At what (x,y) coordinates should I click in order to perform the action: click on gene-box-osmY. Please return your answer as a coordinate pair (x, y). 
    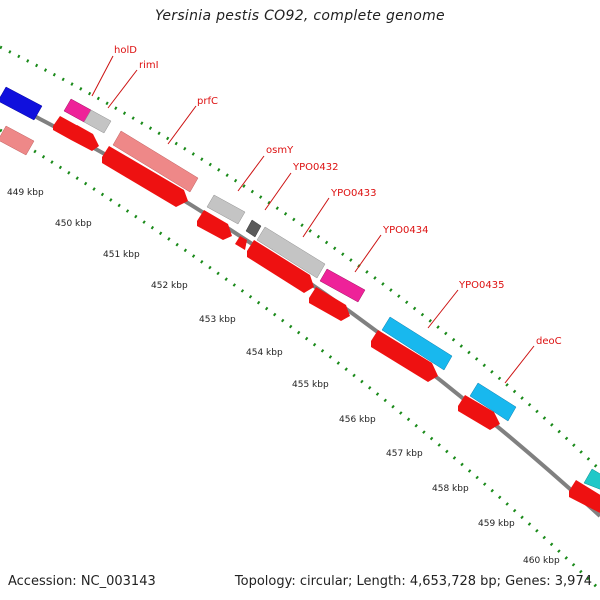
    Looking at the image, I should click on (226, 209).